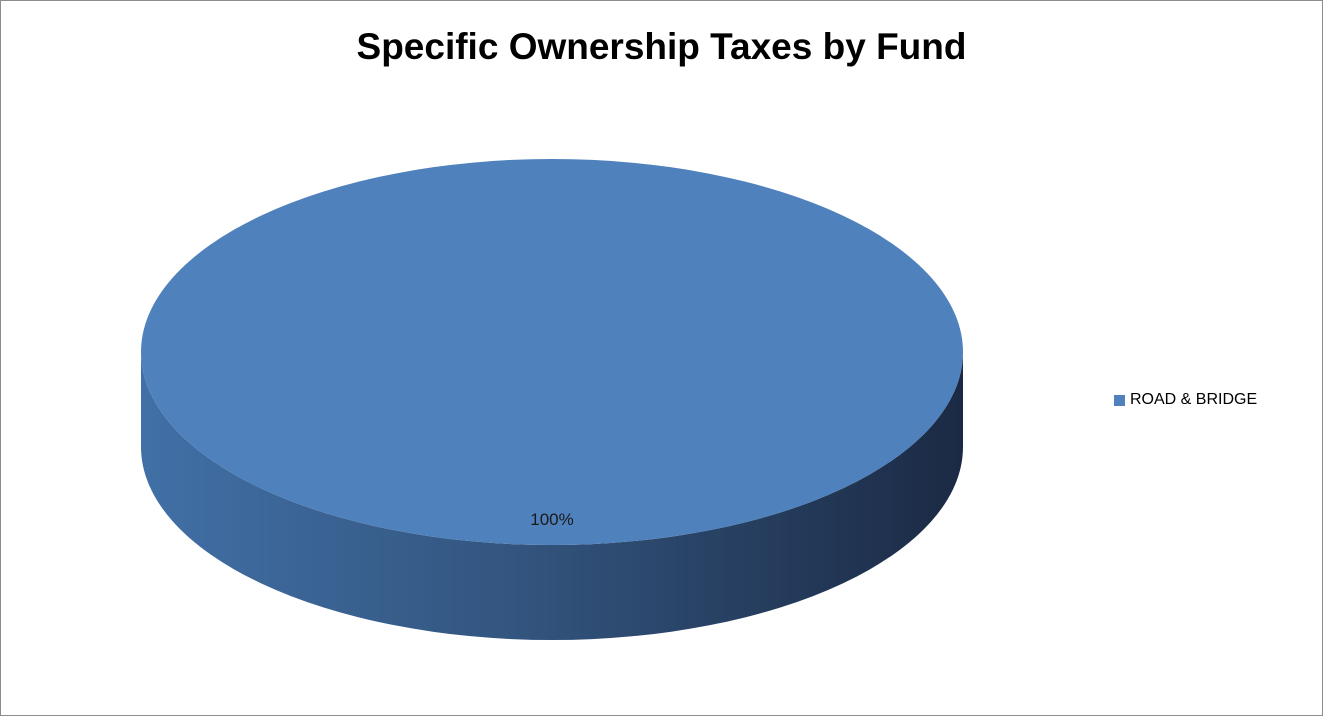 This screenshot has width=1323, height=716. What do you see at coordinates (661, 46) in the screenshot?
I see `chart-title: Specific Ownership Taxes by Fund` at bounding box center [661, 46].